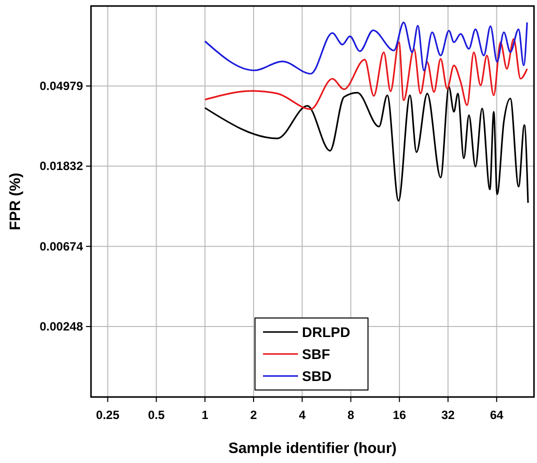 This screenshot has width=537, height=463. Describe the element at coordinates (62, 166) in the screenshot. I see `y-tick-label: 0.01832` at that location.